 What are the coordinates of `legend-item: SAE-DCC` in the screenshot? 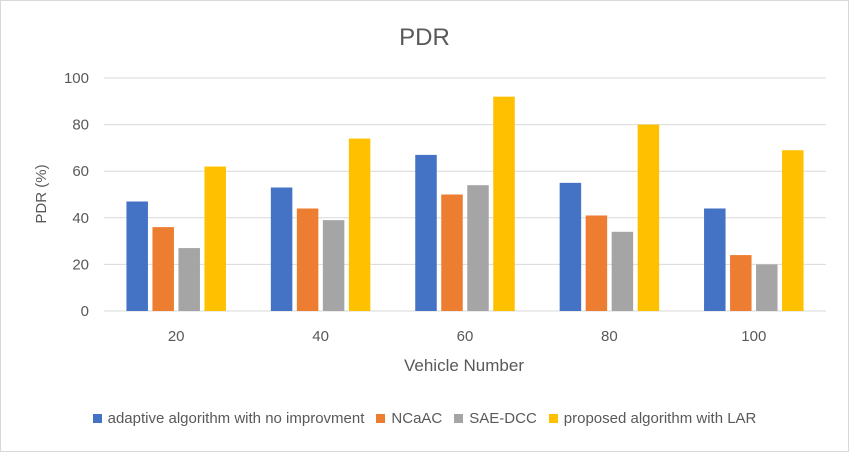 It's located at (495, 418).